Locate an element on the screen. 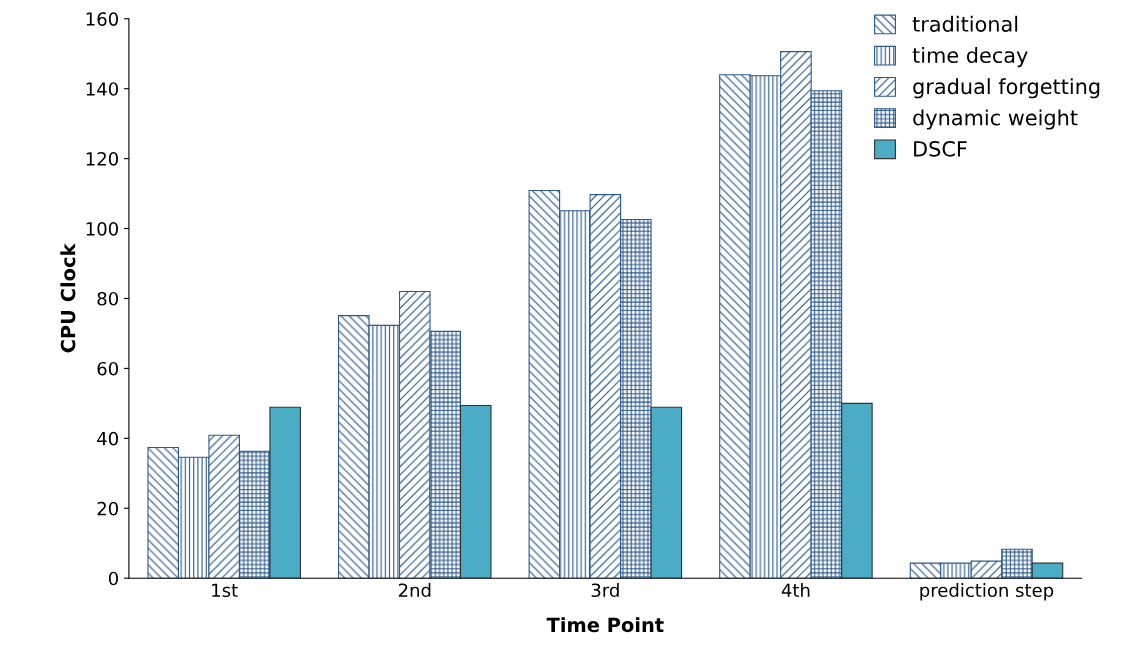 This screenshot has height=670, width=1121. x-axis-title: Time Point is located at coordinates (605, 625).